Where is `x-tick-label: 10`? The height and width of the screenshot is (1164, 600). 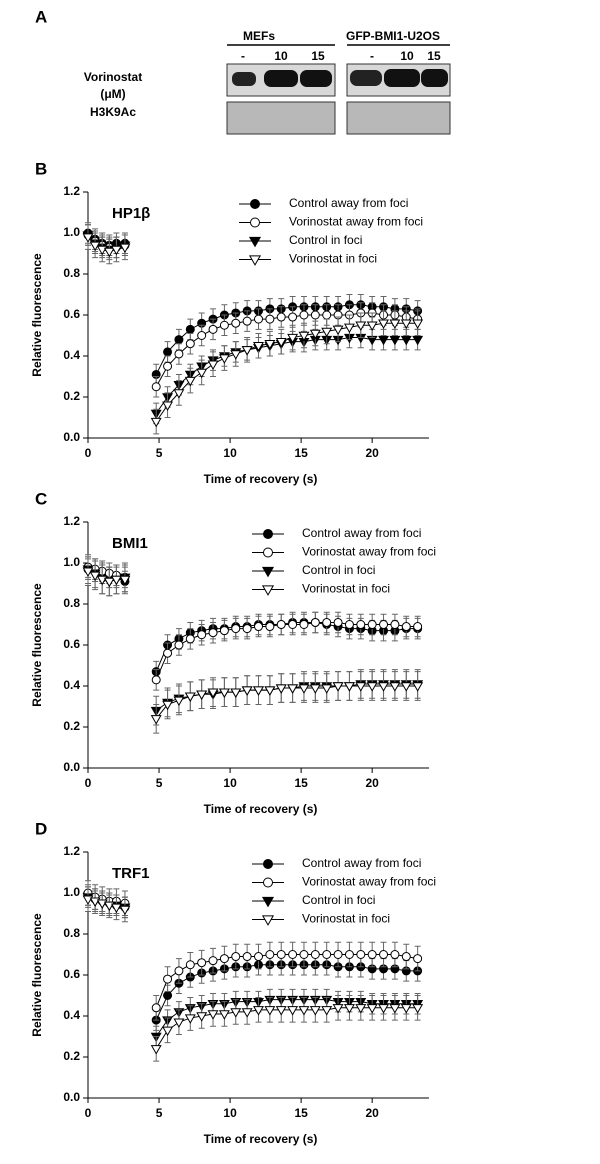
x-tick-label: 10 is located at coordinates (230, 453).